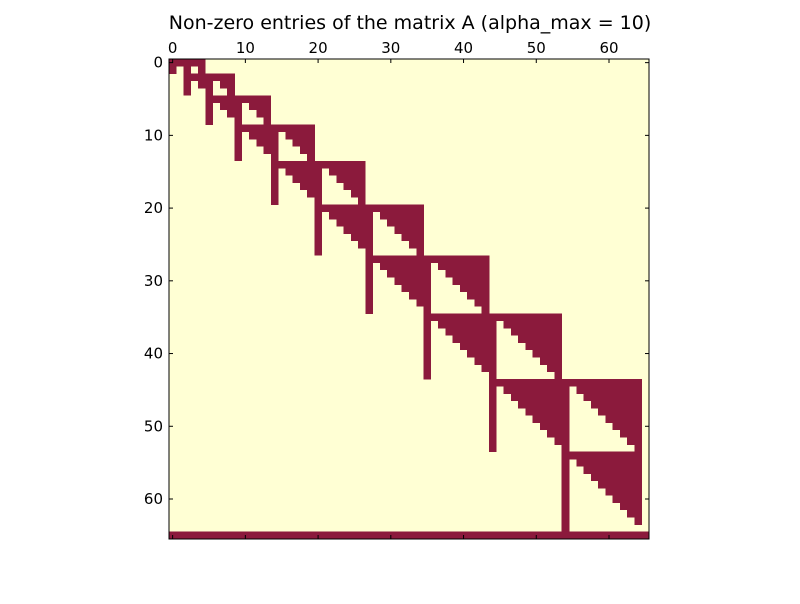  What do you see at coordinates (153, 208) in the screenshot?
I see `y-tick-label: 20` at bounding box center [153, 208].